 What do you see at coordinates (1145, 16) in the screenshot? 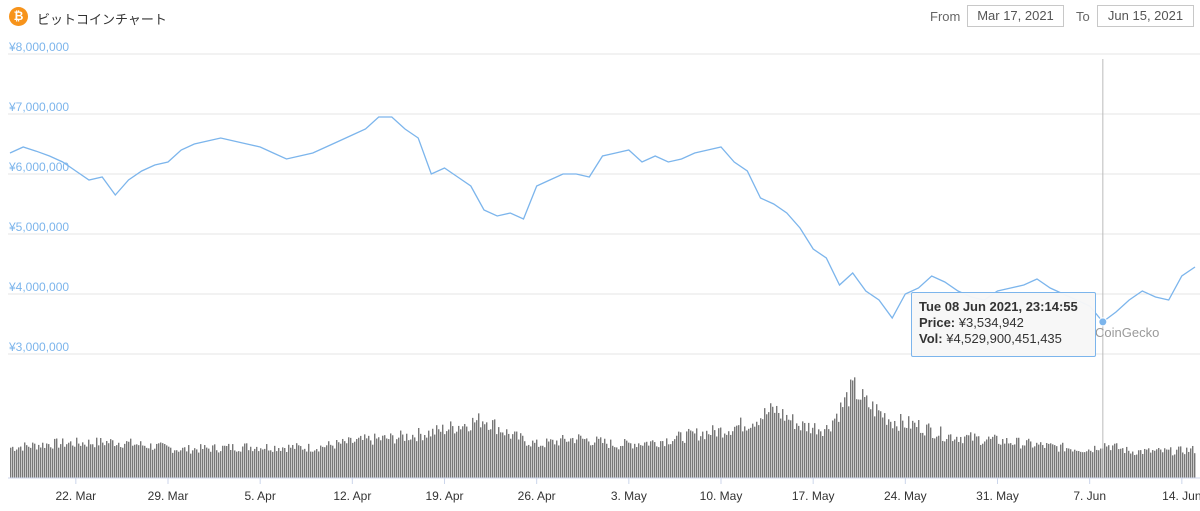
I see `to-date-input: Jun 15, 2021` at bounding box center [1145, 16].